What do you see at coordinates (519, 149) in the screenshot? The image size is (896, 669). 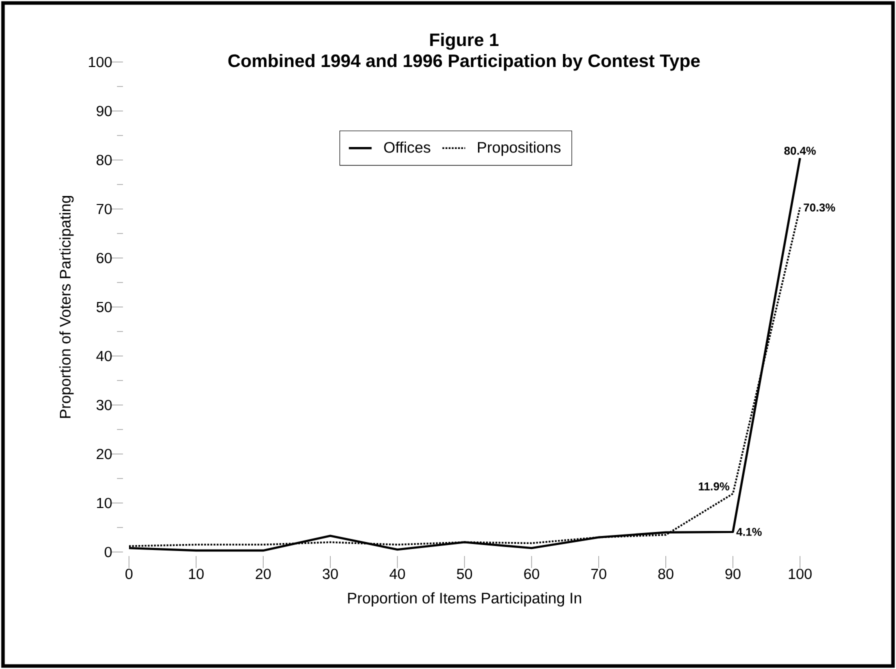 I see `legend-label: Propositions` at bounding box center [519, 149].